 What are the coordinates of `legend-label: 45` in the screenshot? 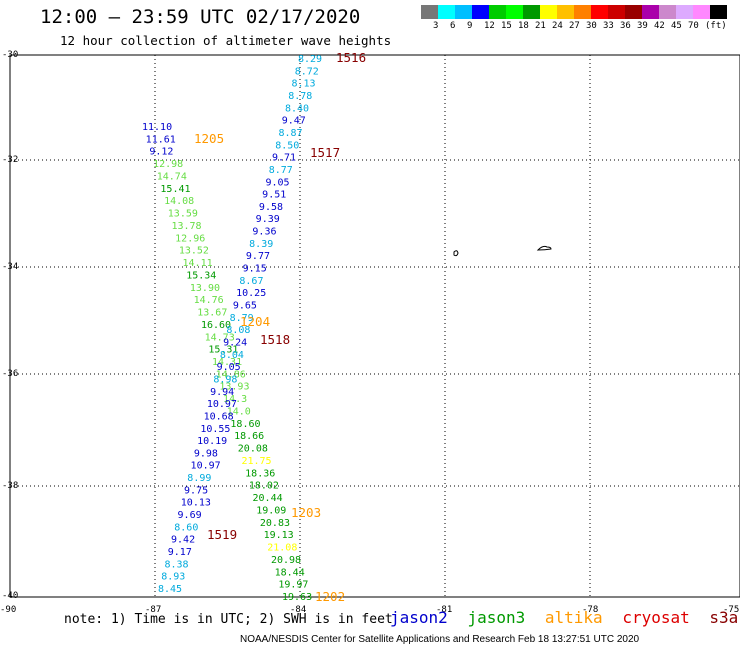 It's located at (676, 26).